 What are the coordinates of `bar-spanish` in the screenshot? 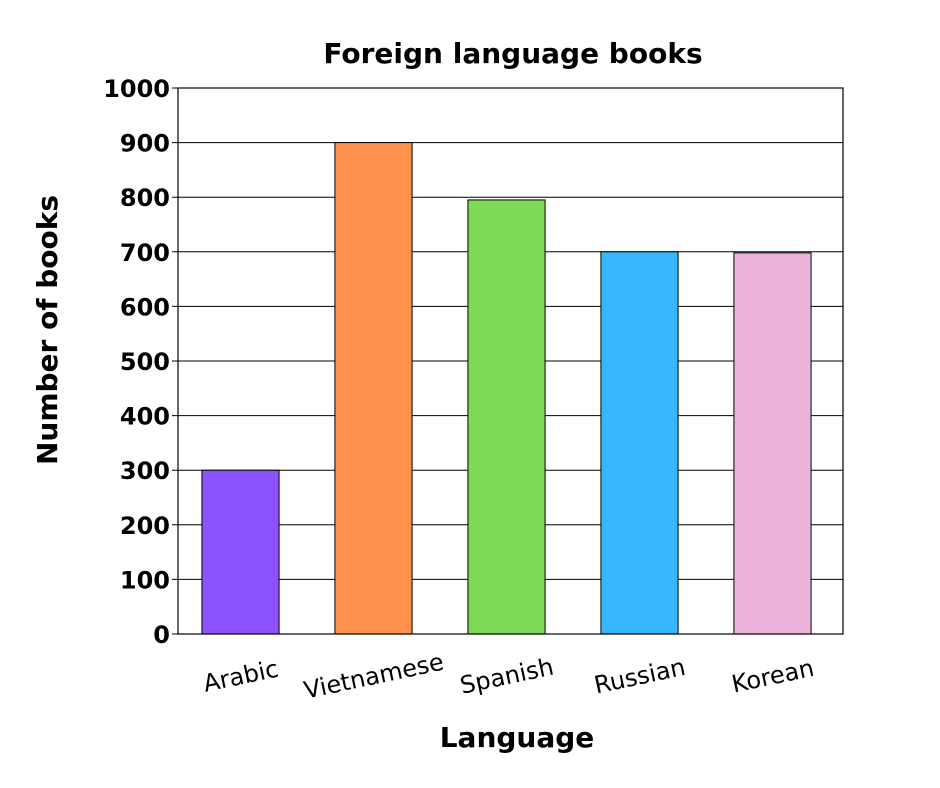 It's located at (506, 417).